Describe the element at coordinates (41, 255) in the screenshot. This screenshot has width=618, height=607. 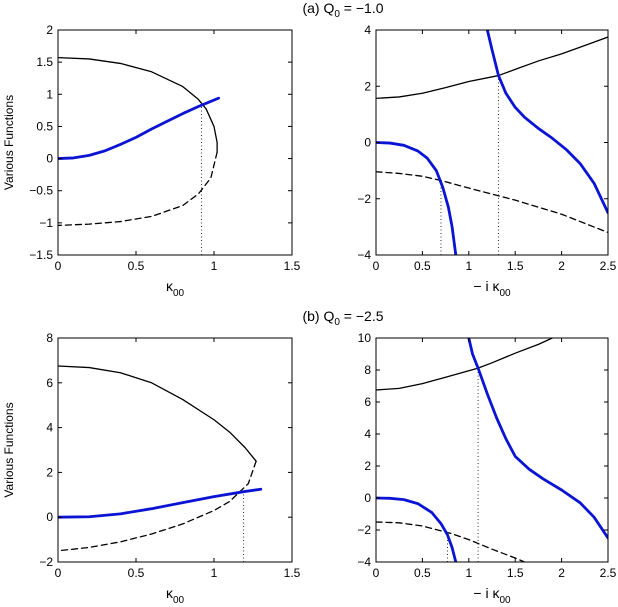
I see `y-tick-label: −1.5` at that location.